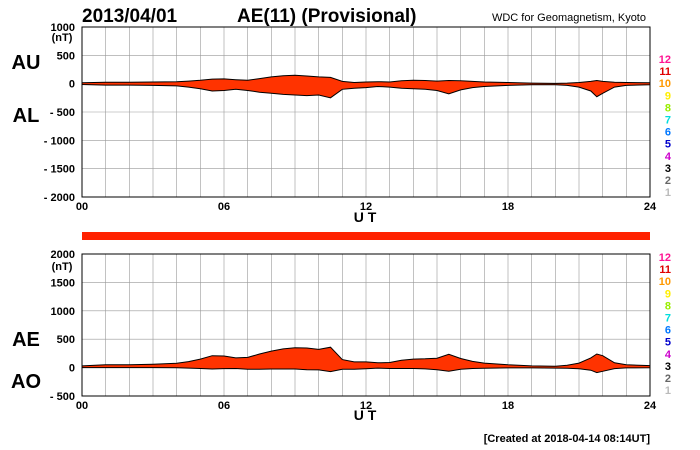 Image resolution: width=700 pixels, height=450 pixels. What do you see at coordinates (327, 16) in the screenshot?
I see `chart-title: AE(11) (Provisional)` at bounding box center [327, 16].